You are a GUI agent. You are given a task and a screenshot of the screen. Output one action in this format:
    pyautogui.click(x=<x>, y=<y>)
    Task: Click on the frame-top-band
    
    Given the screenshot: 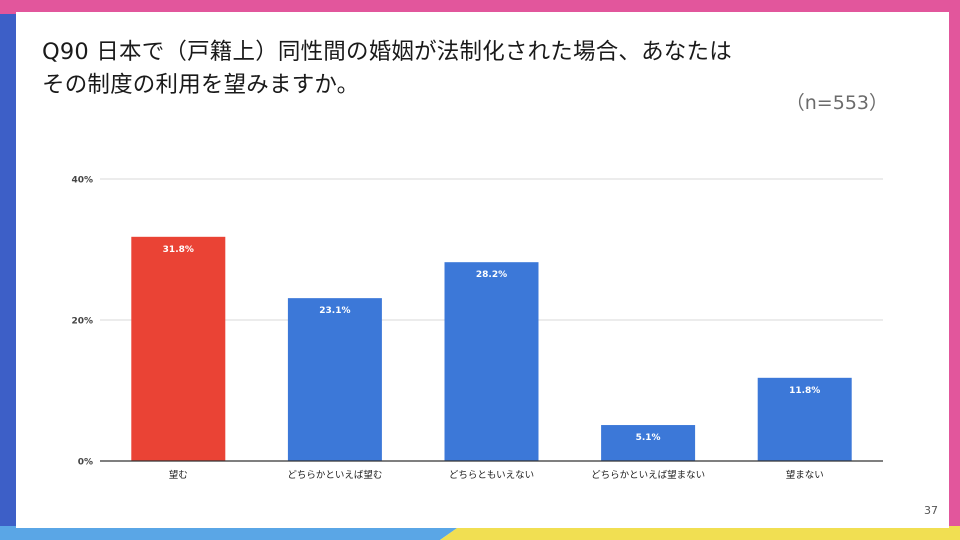 What is the action you would take?
    pyautogui.click(x=480, y=7)
    